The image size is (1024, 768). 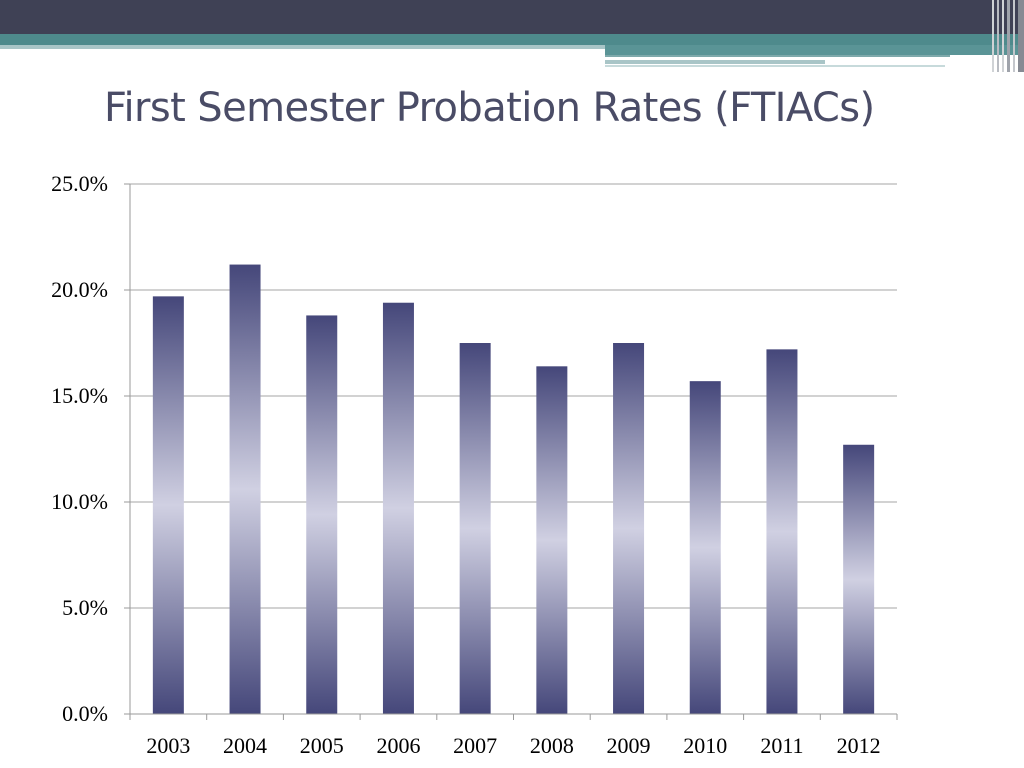 What do you see at coordinates (79, 501) in the screenshot?
I see `y-tick-label: 10.0%` at bounding box center [79, 501].